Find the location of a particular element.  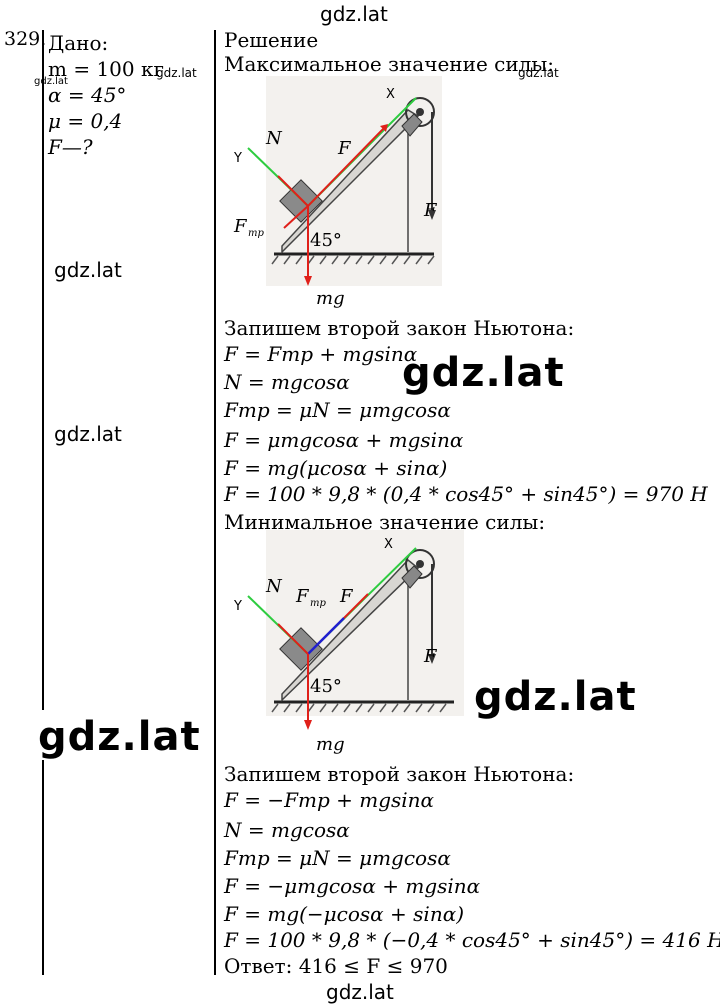

force-f-vector is located at coordinates (347, 166).